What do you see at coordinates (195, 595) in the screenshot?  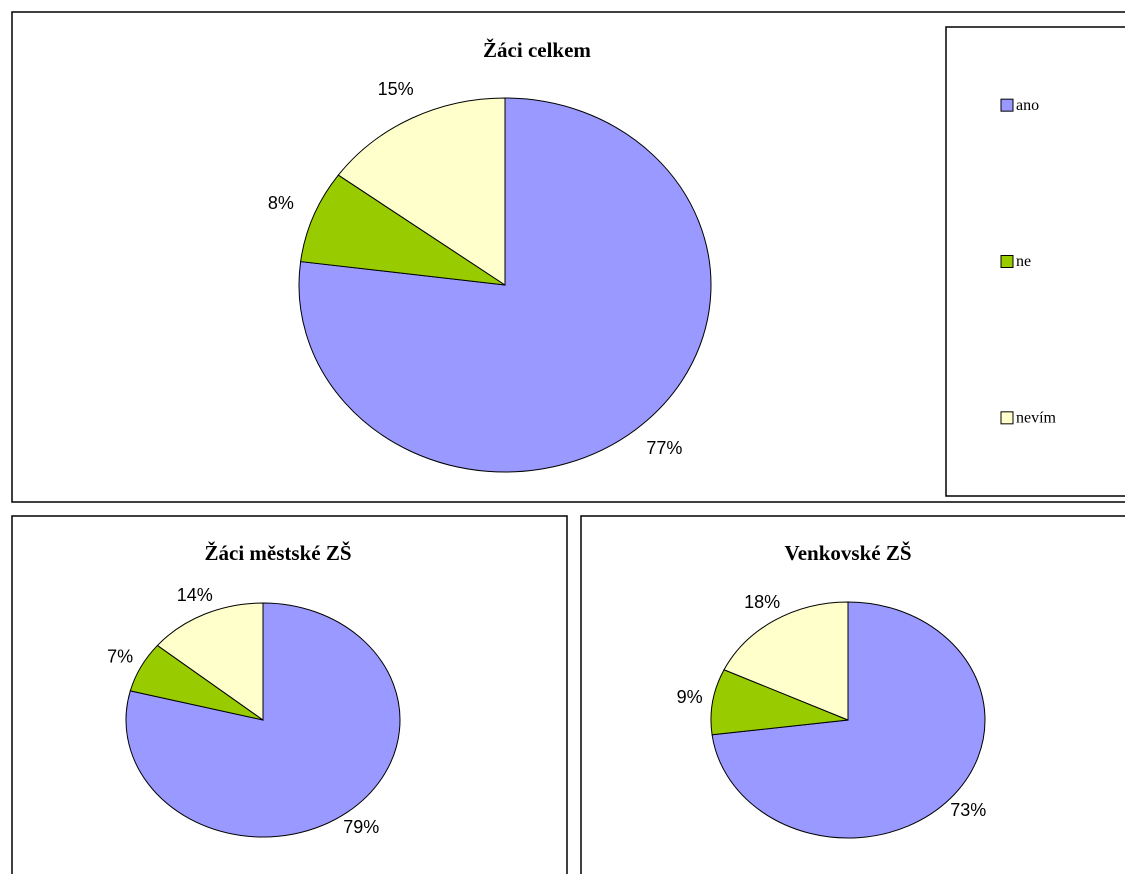 I see `data-label: 14%` at bounding box center [195, 595].